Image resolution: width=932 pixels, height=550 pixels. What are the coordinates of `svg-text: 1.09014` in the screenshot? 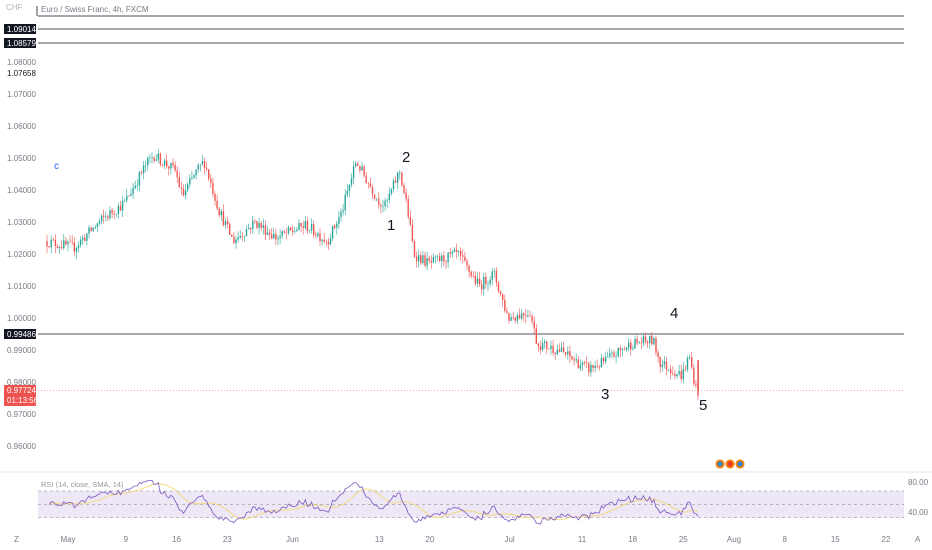 It's located at (21, 29).